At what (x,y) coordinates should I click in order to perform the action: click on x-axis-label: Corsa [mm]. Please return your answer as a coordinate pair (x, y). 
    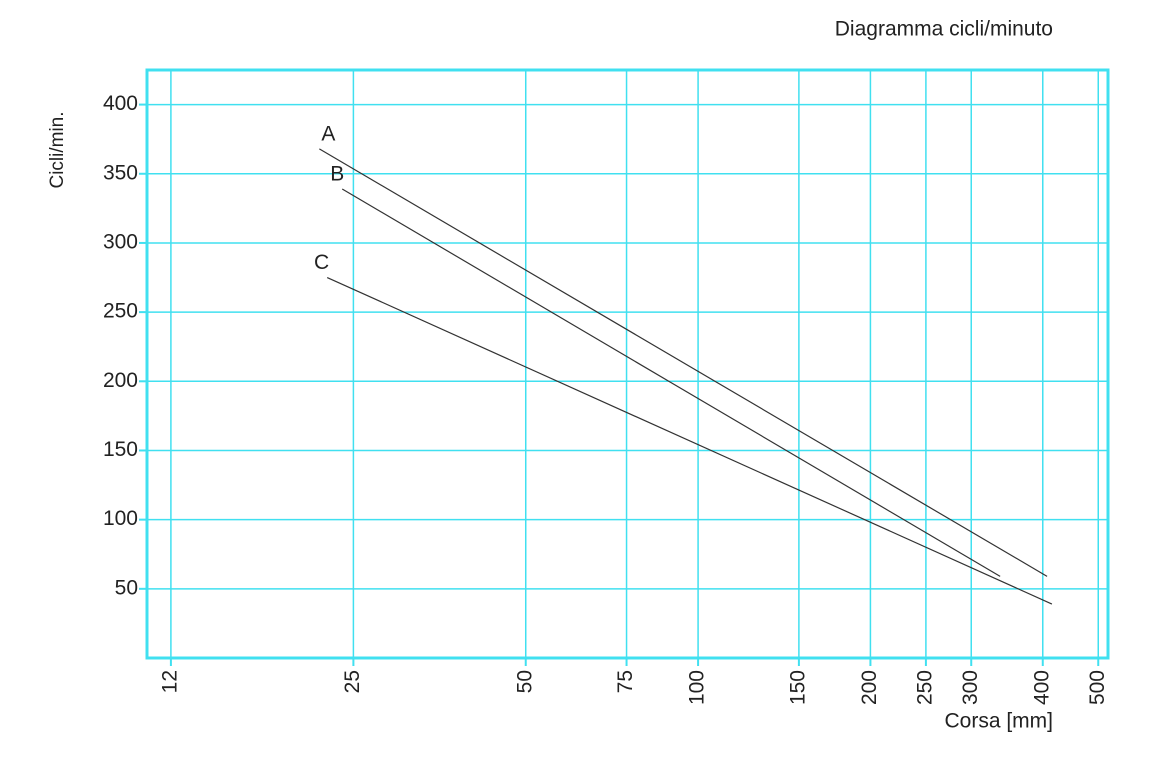
    Looking at the image, I should click on (998, 721).